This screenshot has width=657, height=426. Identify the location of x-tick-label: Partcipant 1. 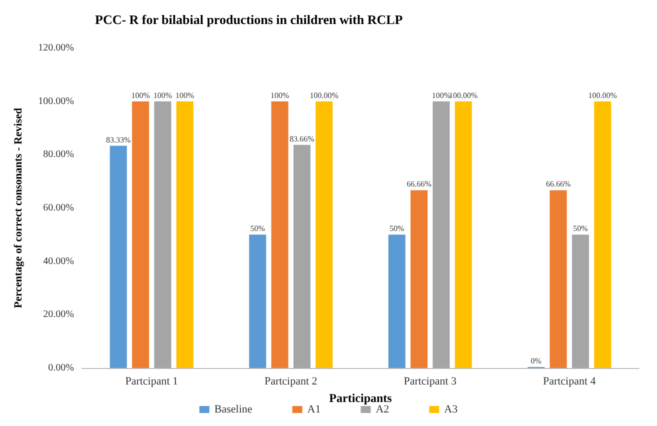
(151, 382).